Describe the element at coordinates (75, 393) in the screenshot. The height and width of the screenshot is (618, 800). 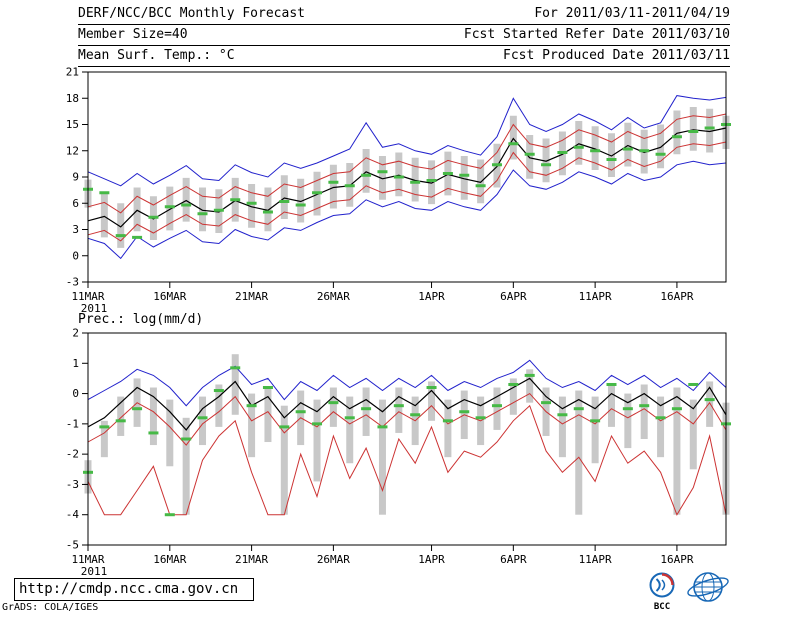
I see `y-tick-label: 0` at that location.